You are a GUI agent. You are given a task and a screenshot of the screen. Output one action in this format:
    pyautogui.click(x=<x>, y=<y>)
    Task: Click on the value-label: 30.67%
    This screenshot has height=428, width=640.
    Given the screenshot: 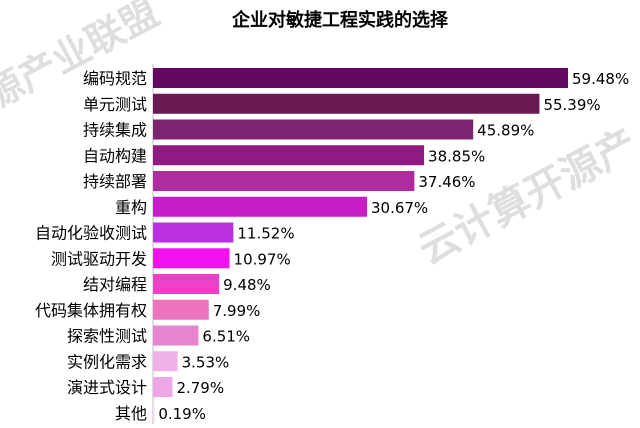 What is the action you would take?
    pyautogui.click(x=399, y=208)
    